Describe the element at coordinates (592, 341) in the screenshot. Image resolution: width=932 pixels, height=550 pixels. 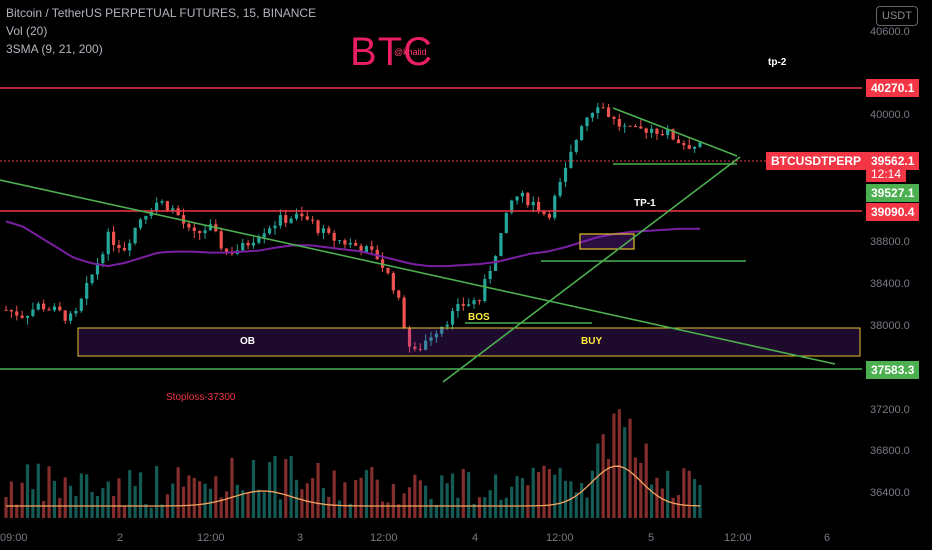
I see `buy-label: BUY` at that location.